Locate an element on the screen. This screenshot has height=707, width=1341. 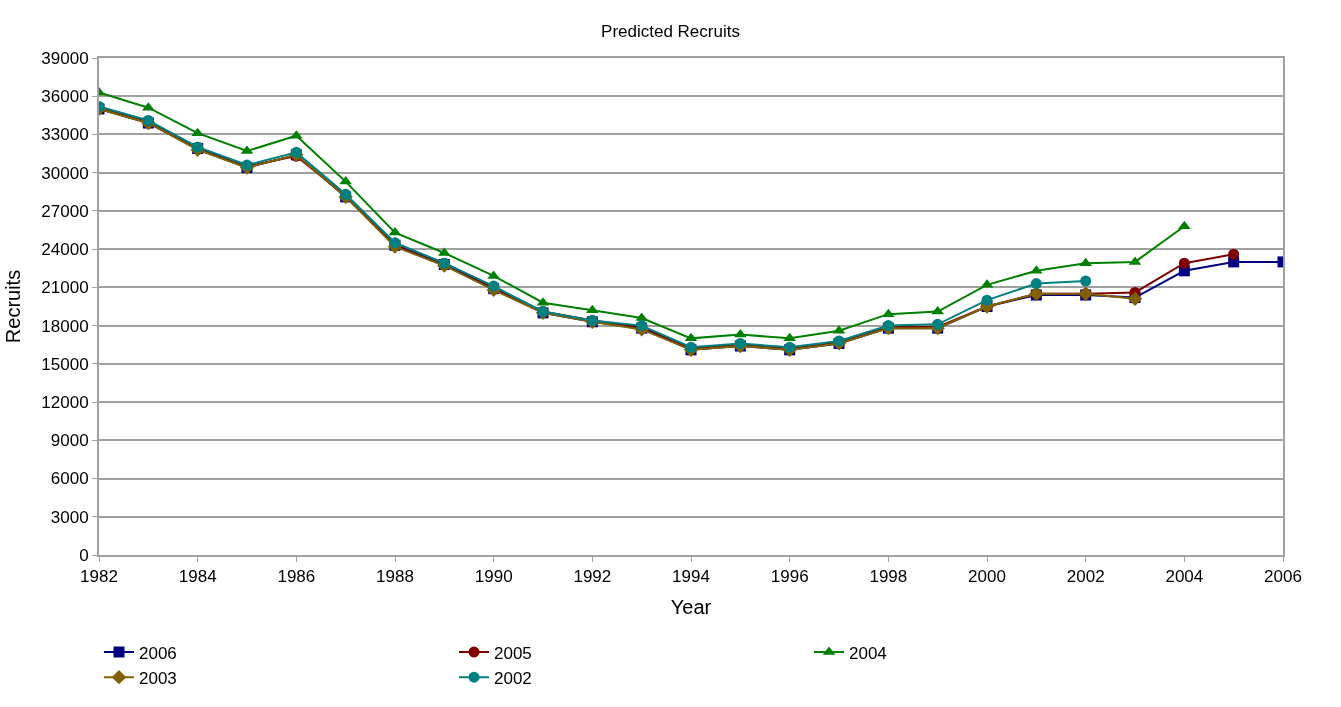
x-tick-label: 1988 is located at coordinates (395, 577).